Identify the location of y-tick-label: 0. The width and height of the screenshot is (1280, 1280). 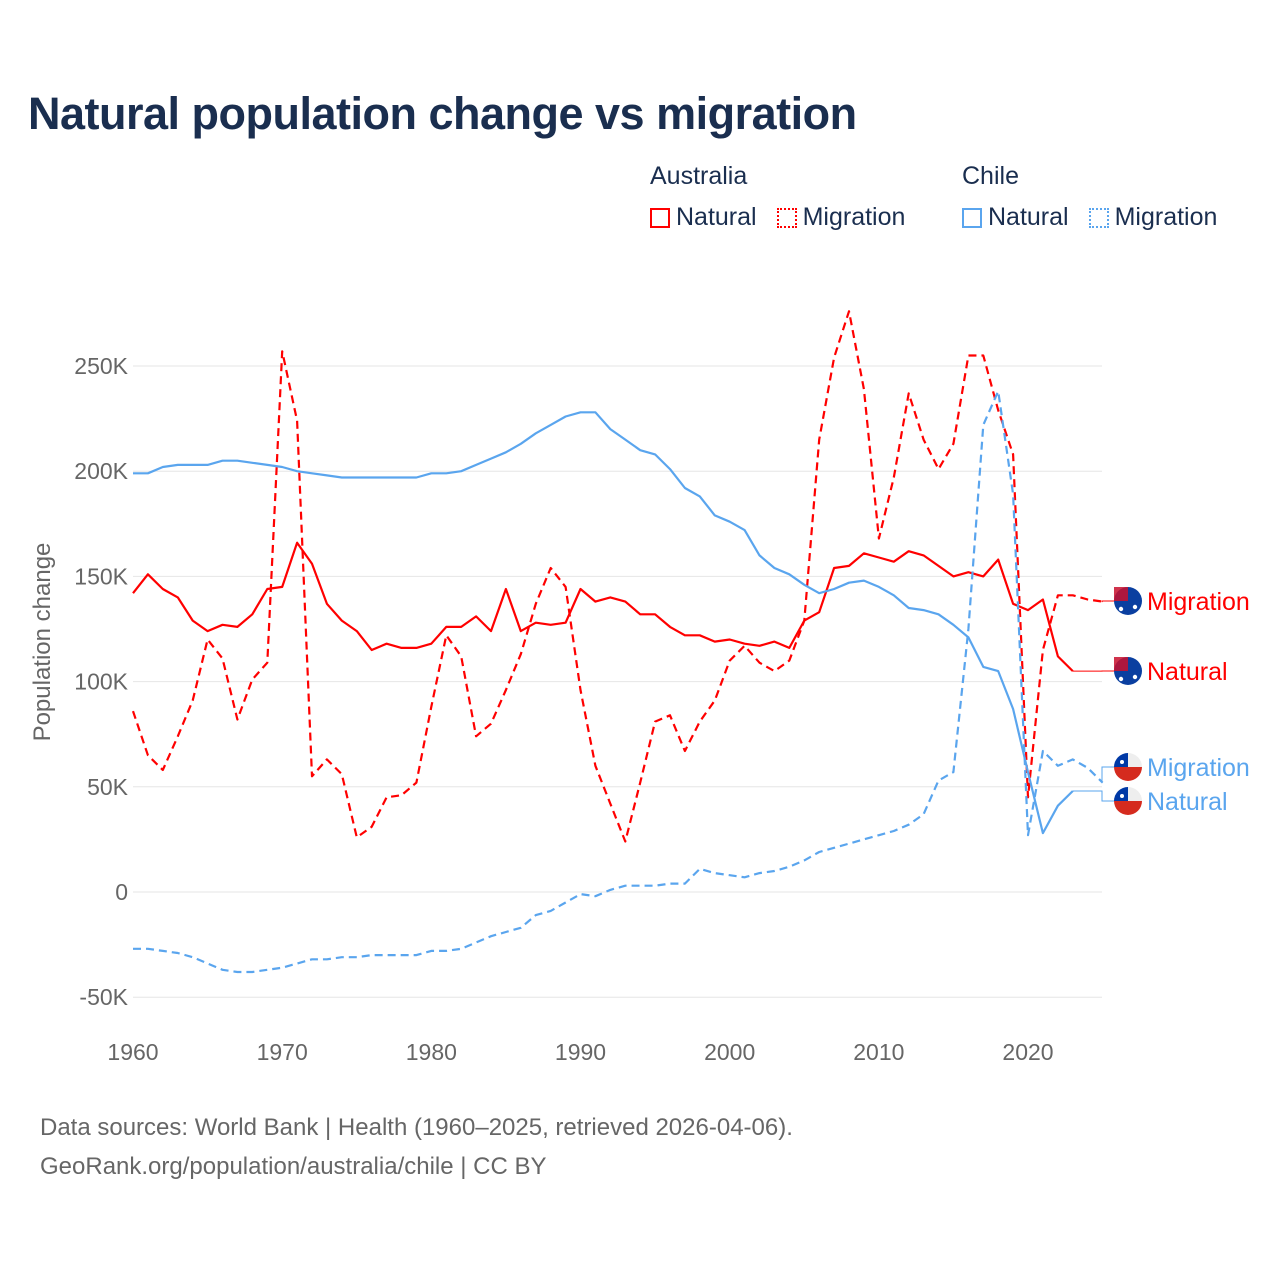
(121, 892).